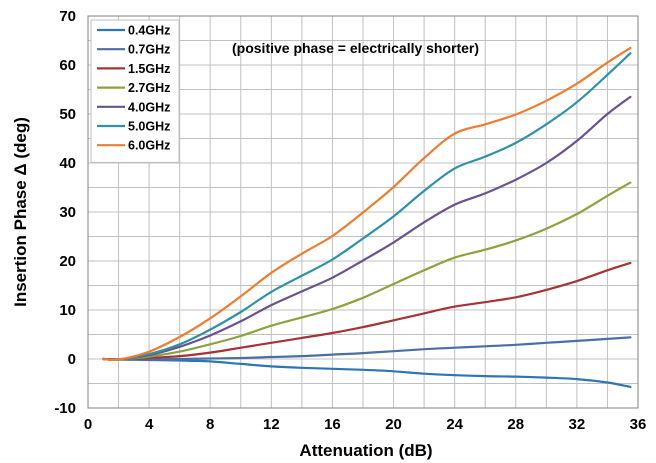 The height and width of the screenshot is (463, 656). What do you see at coordinates (149, 69) in the screenshot?
I see `legend-label: 1.5GHz` at bounding box center [149, 69].